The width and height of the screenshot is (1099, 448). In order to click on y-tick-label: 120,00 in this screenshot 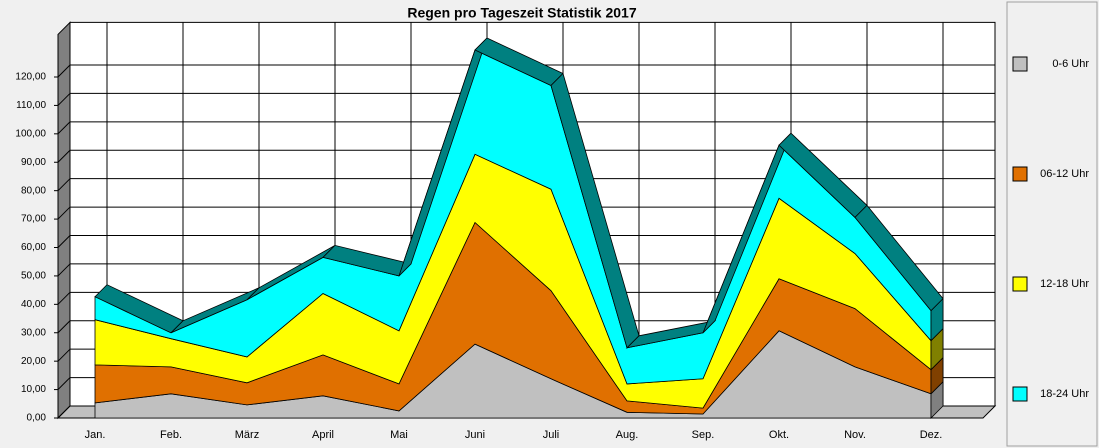, I will do `click(30, 77)`.